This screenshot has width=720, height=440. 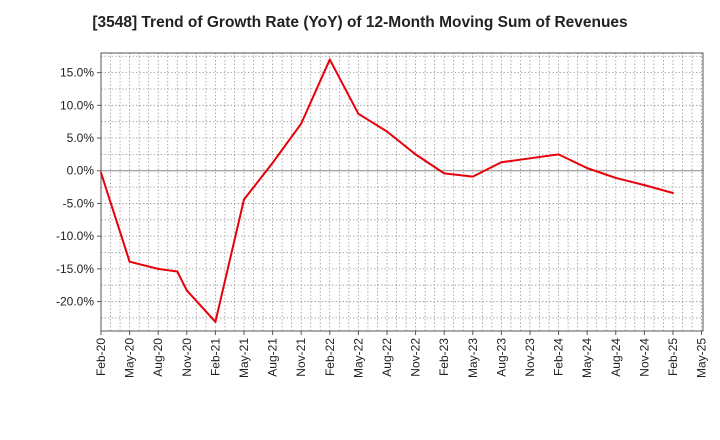 What do you see at coordinates (301, 357) in the screenshot?
I see `x-tick-label: Nov-21` at bounding box center [301, 357].